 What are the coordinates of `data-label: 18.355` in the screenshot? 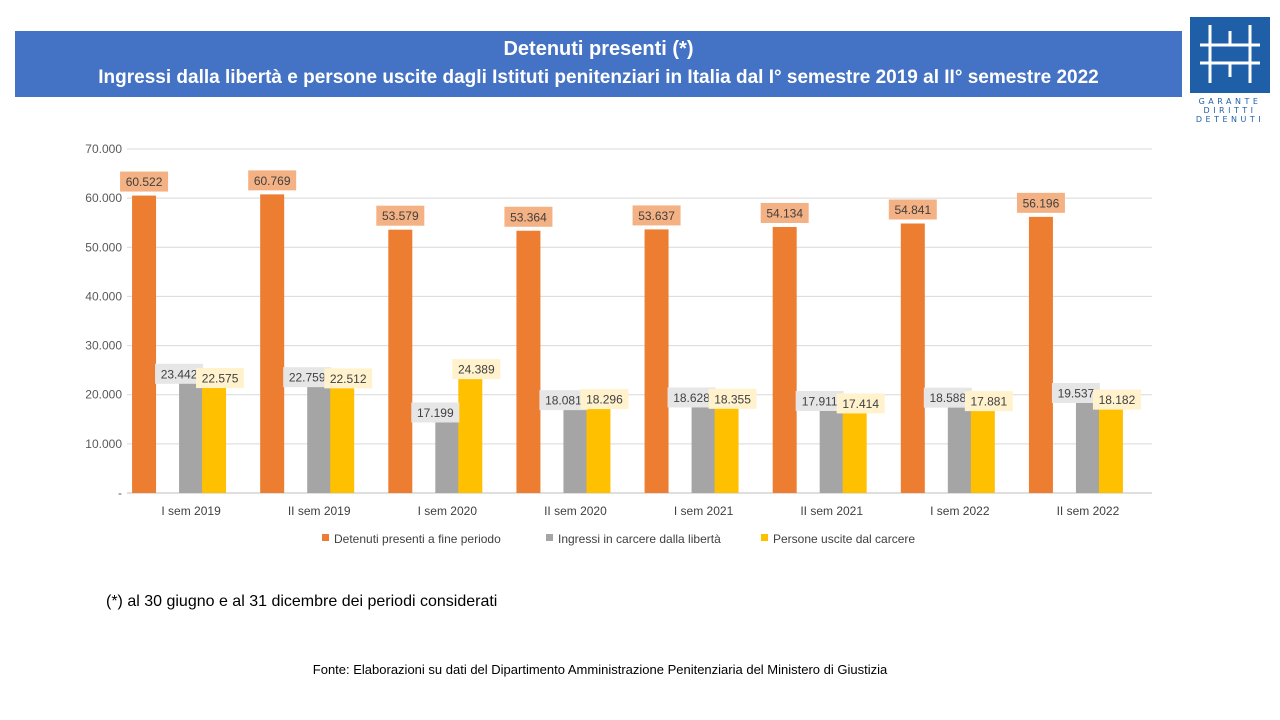 It's located at (732, 399).